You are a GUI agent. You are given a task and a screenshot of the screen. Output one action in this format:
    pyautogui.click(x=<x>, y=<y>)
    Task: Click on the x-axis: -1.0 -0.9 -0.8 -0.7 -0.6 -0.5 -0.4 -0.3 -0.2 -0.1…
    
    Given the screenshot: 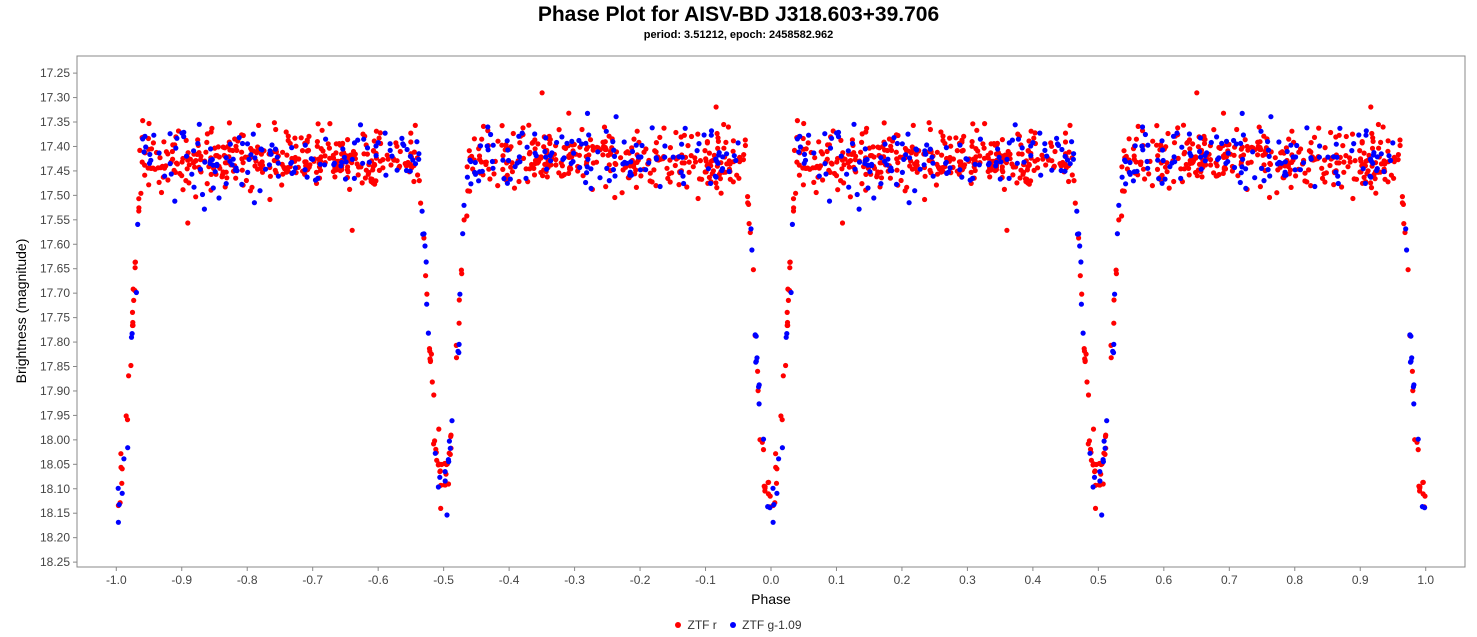 What is the action you would take?
    pyautogui.click(x=770, y=577)
    